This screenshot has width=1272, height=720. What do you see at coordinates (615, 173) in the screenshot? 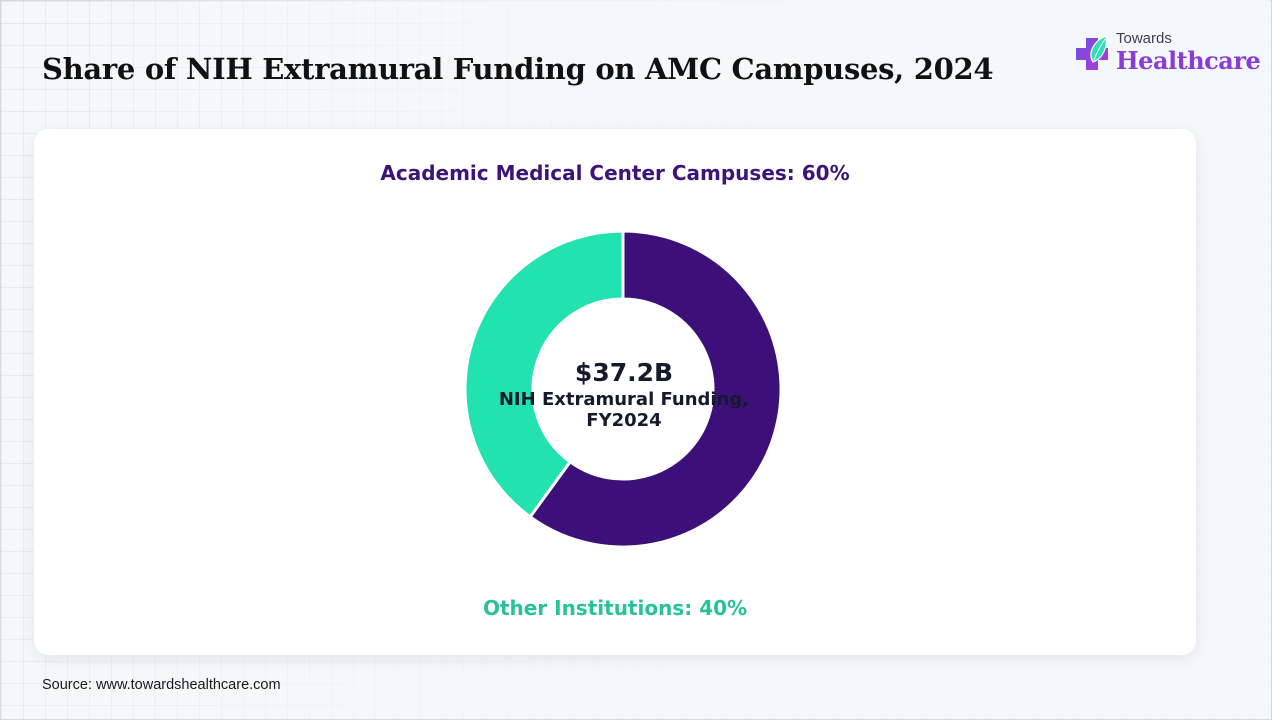
I see `slice-label-amc: Academic Medical Center Campuses: 60%` at bounding box center [615, 173].